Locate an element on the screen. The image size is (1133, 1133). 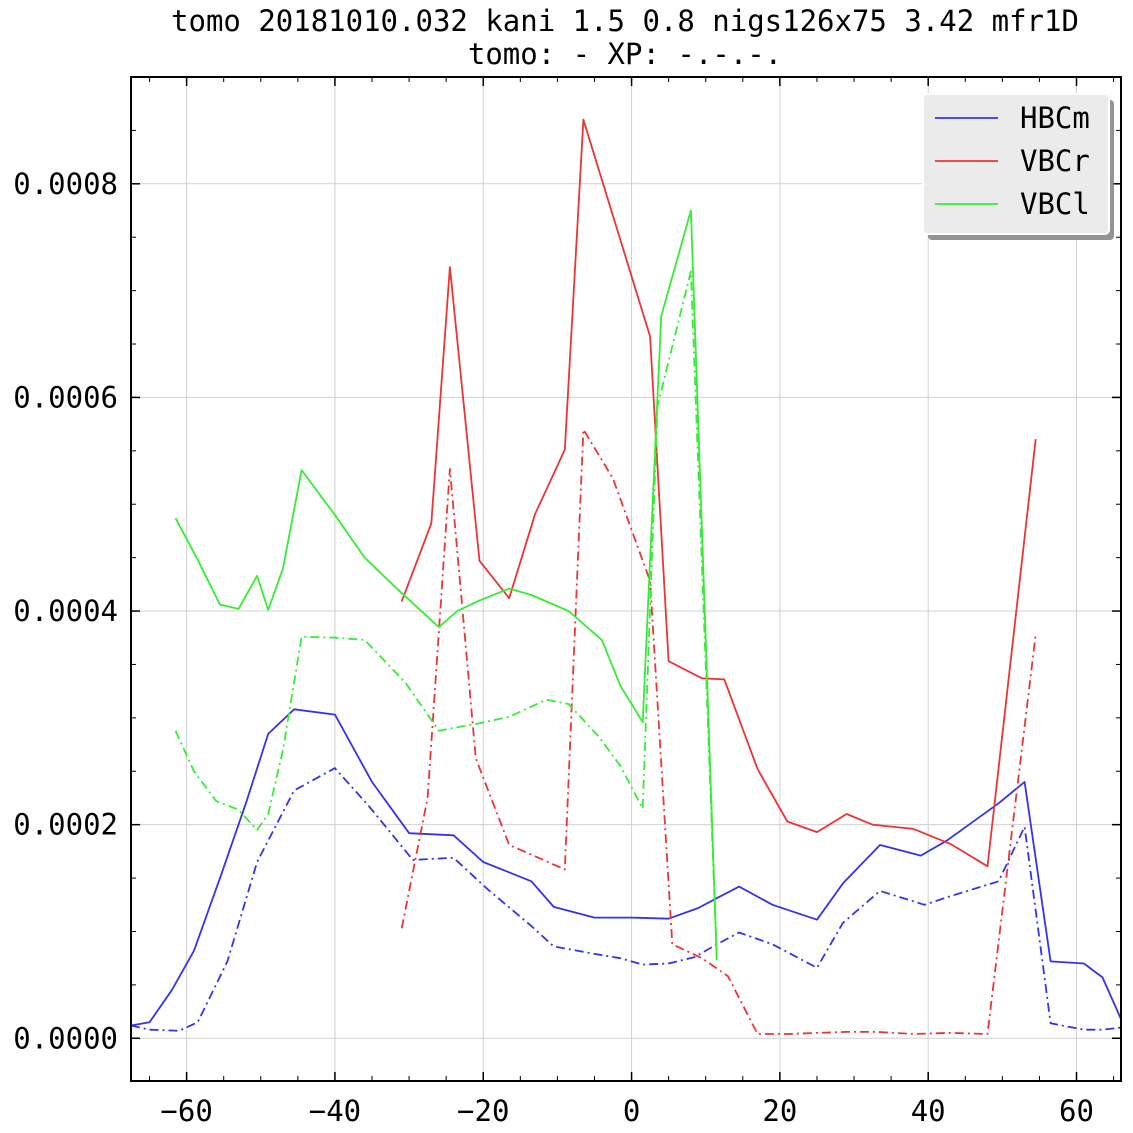
chart-subtitle: tomo: - XP: -.-.-. is located at coordinates (625, 54).